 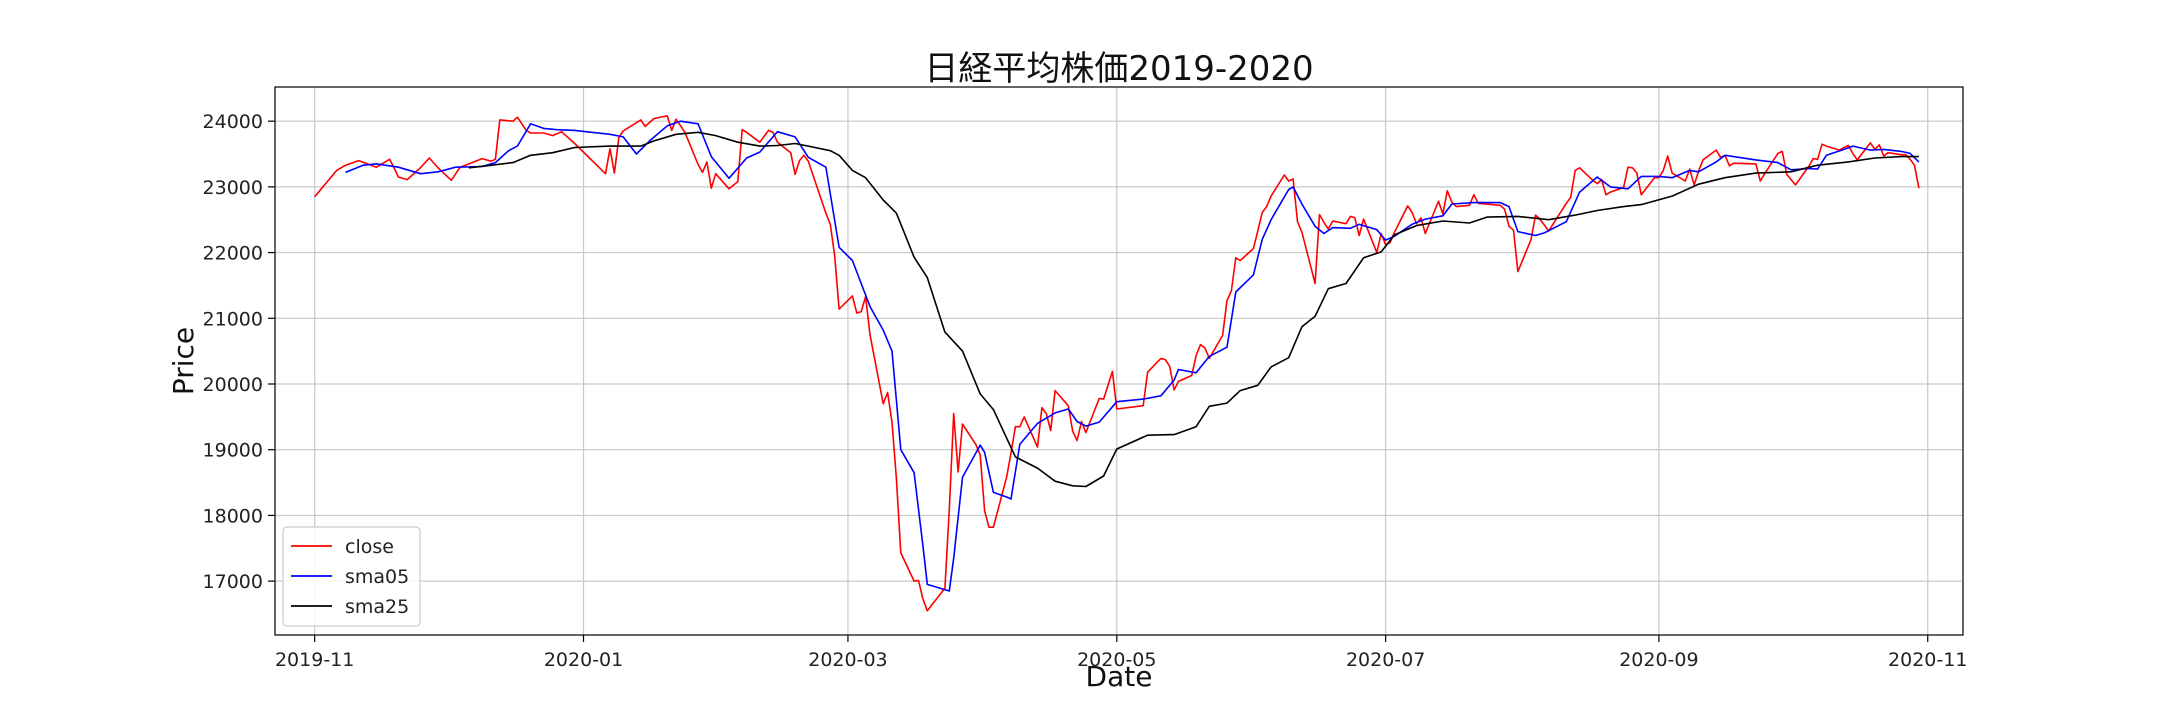 I want to click on x-tick-label: 2020-11, so click(x=1927, y=660).